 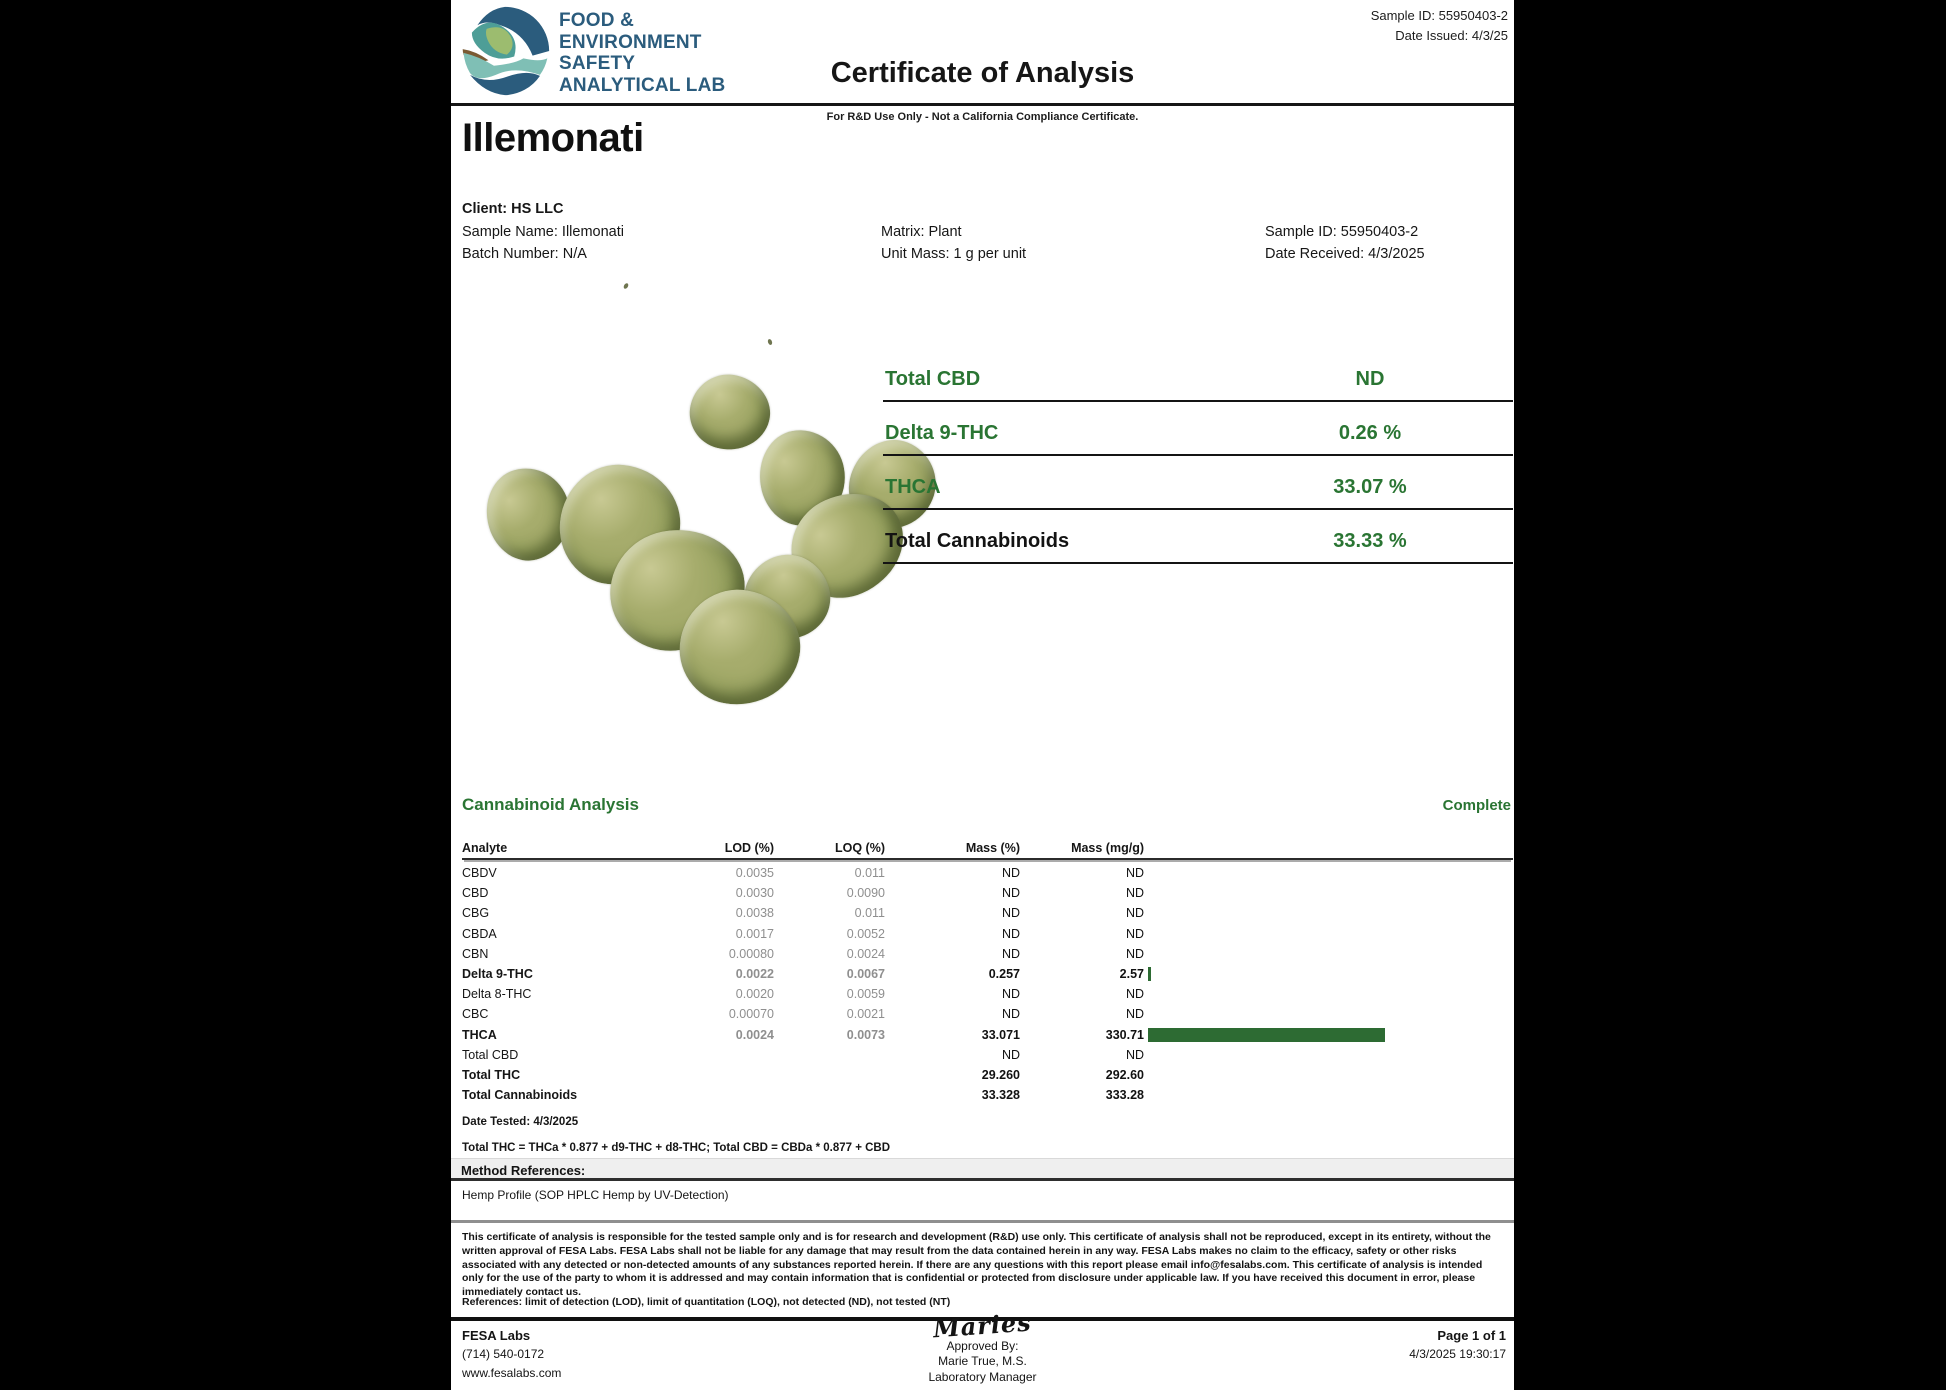 I want to click on analysis-row: Total THC 29.260 292.60, so click(x=987, y=1075).